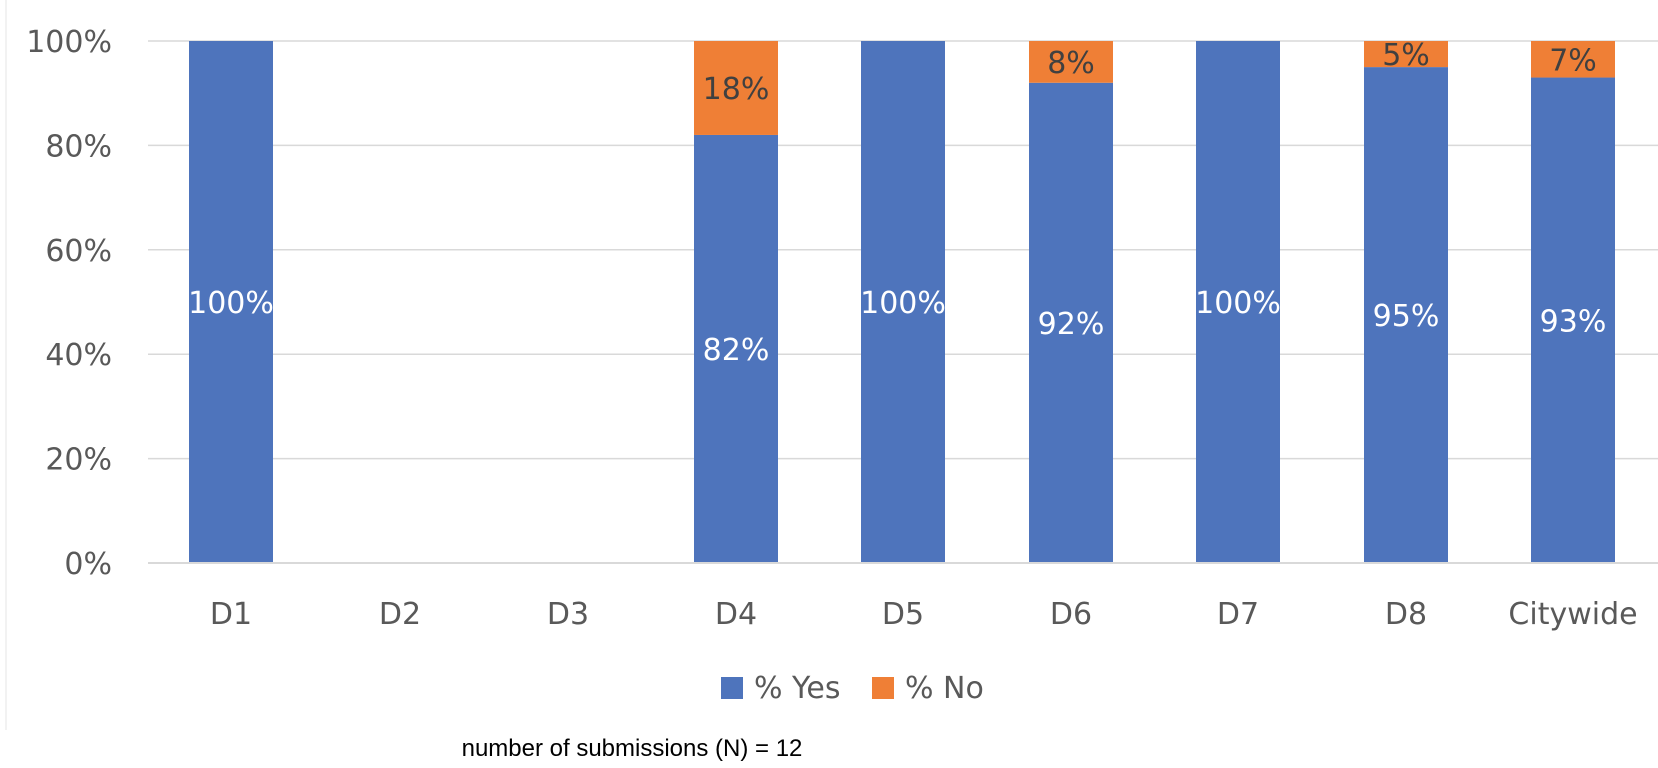 This screenshot has height=768, width=1658. I want to click on y-tick-label: 40%, so click(78, 355).